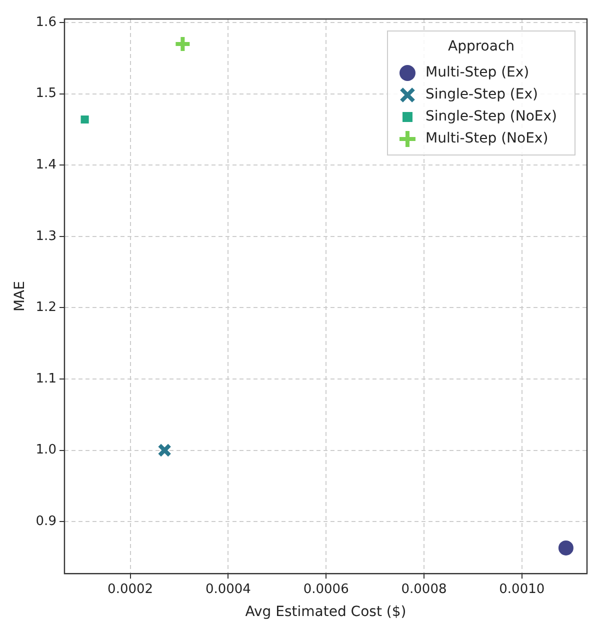  I want to click on legend-label: Multi-Step (NoEx), so click(486, 138).